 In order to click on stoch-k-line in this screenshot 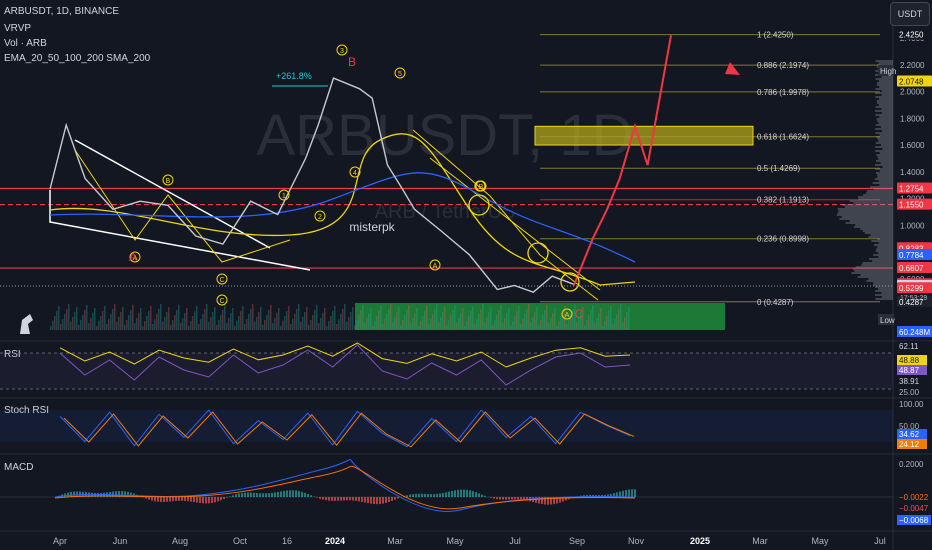, I will do `click(345, 428)`.